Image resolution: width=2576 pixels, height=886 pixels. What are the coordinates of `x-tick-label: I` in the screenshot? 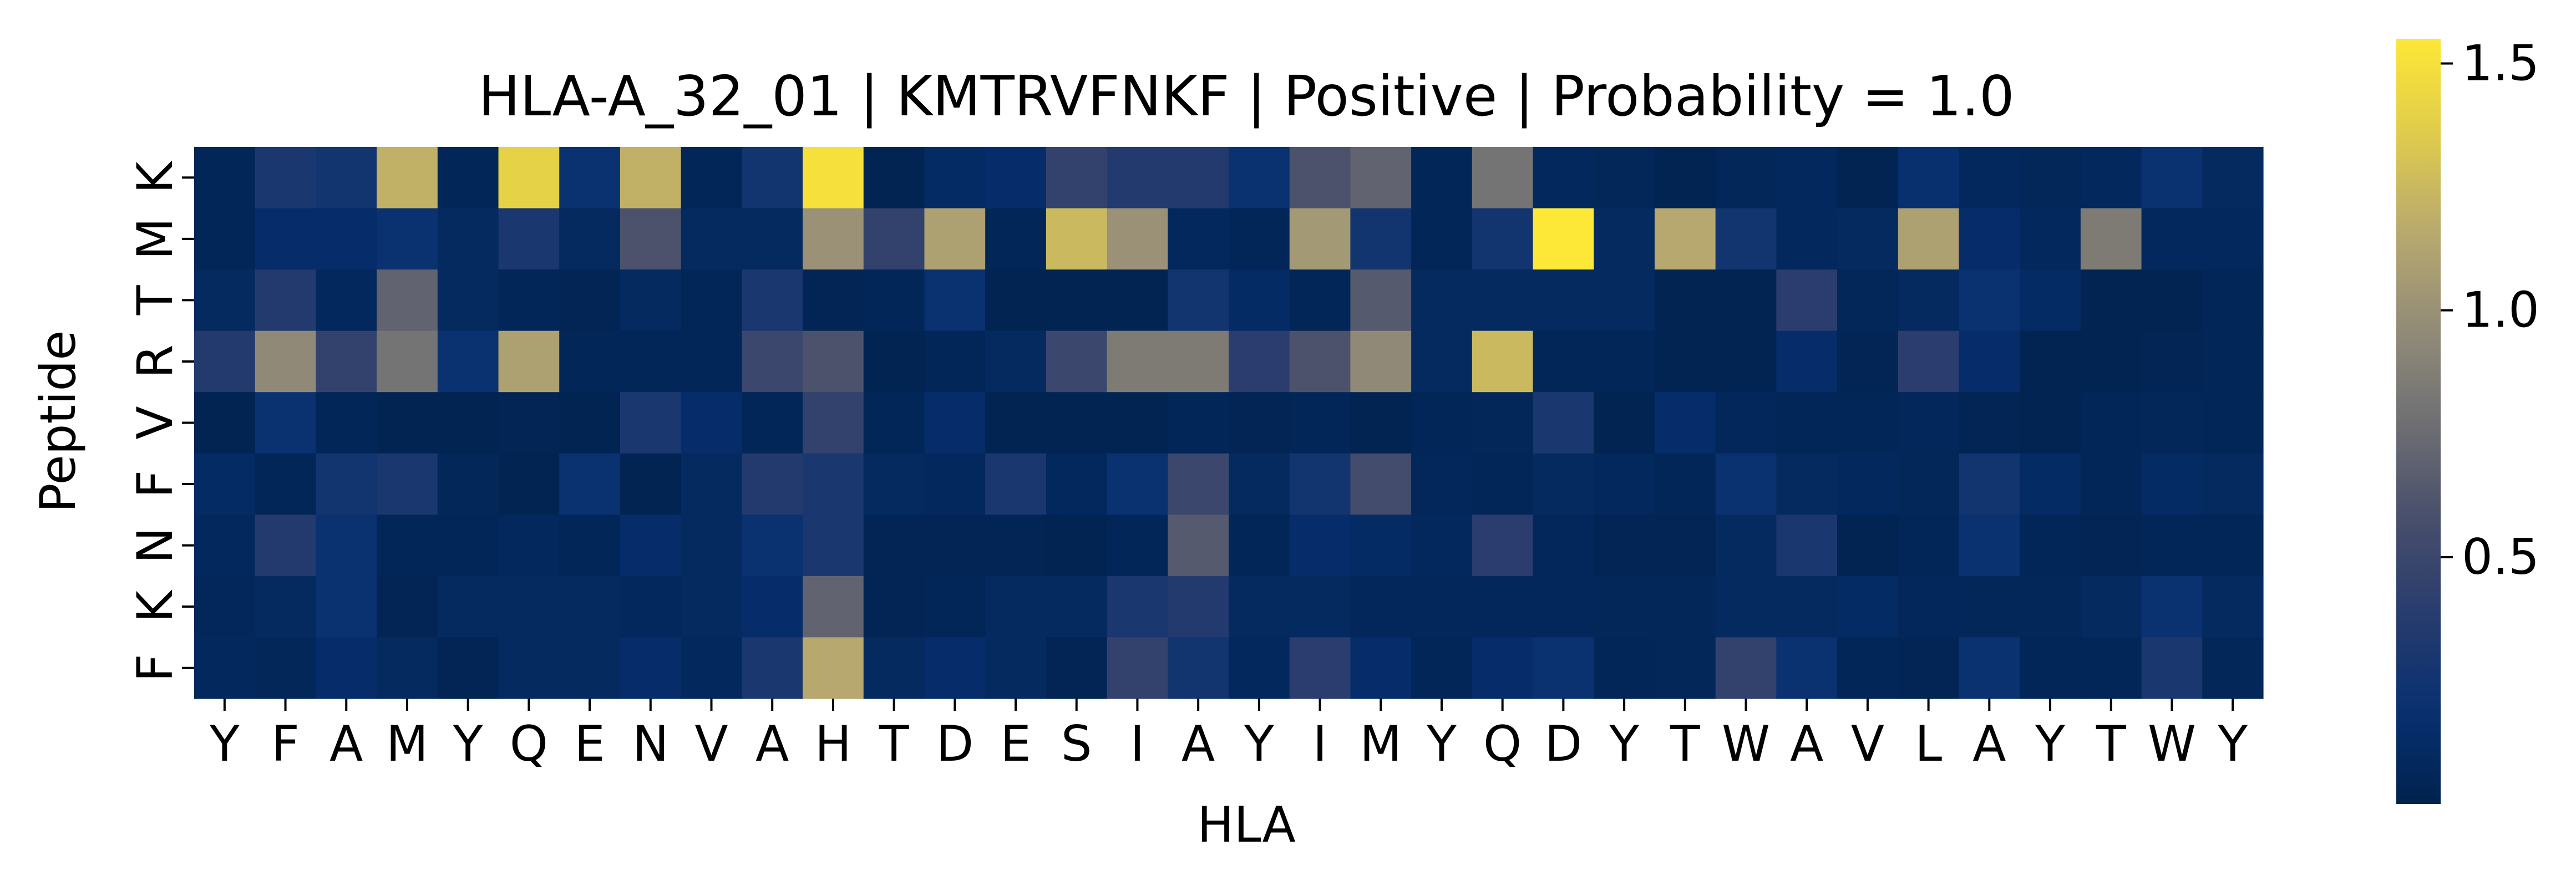 It's located at (1137, 743).